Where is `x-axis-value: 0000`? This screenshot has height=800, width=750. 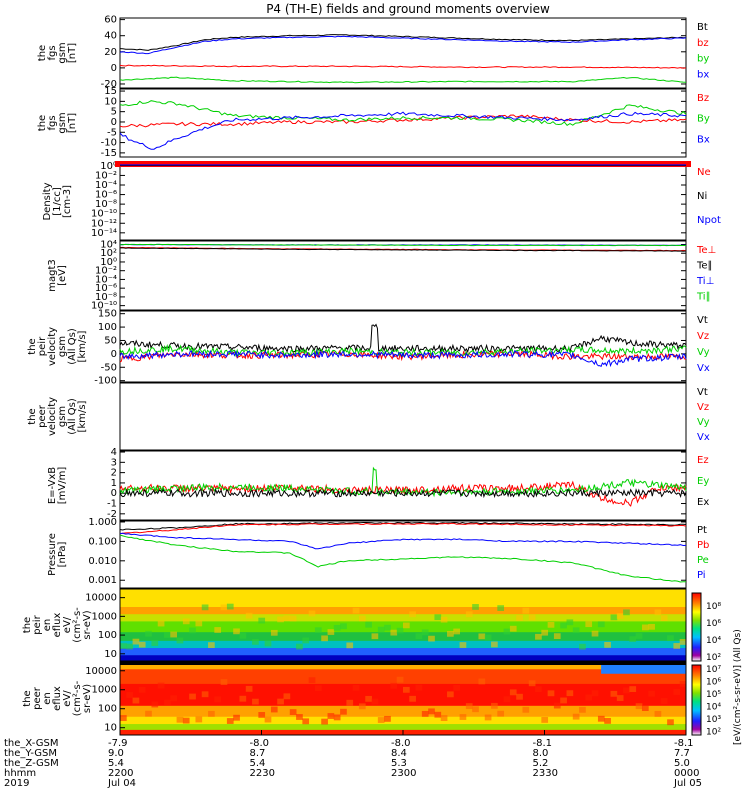 x-axis-value: 0000 is located at coordinates (686, 773).